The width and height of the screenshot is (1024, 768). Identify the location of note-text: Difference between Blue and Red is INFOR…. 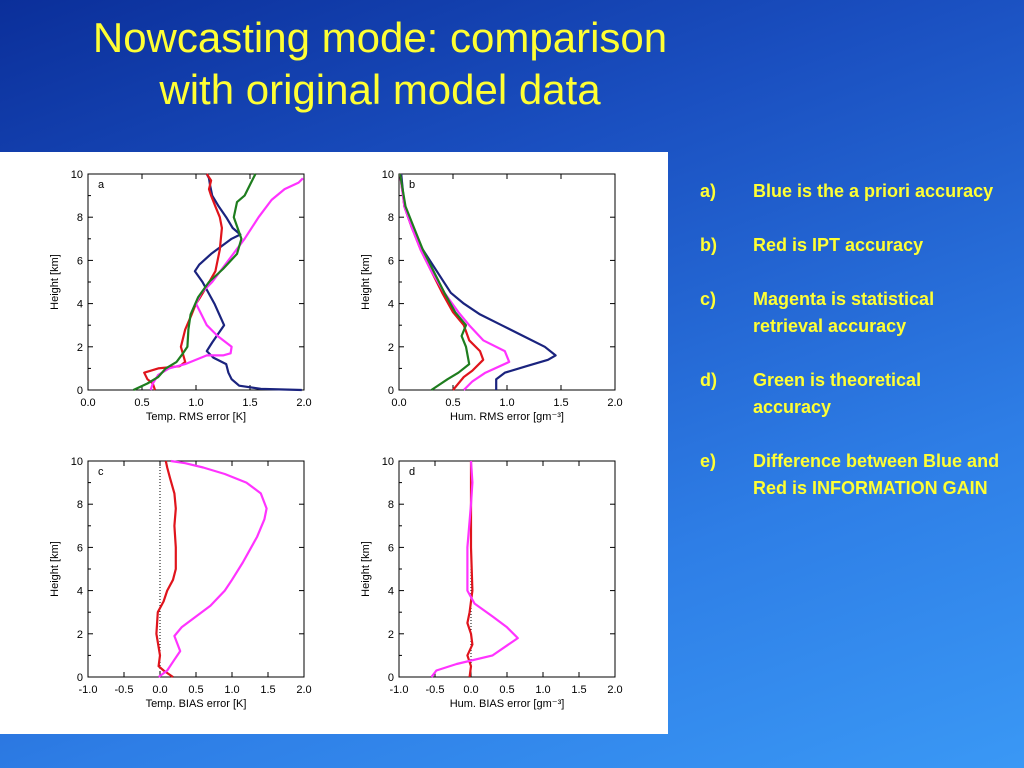
(876, 474).